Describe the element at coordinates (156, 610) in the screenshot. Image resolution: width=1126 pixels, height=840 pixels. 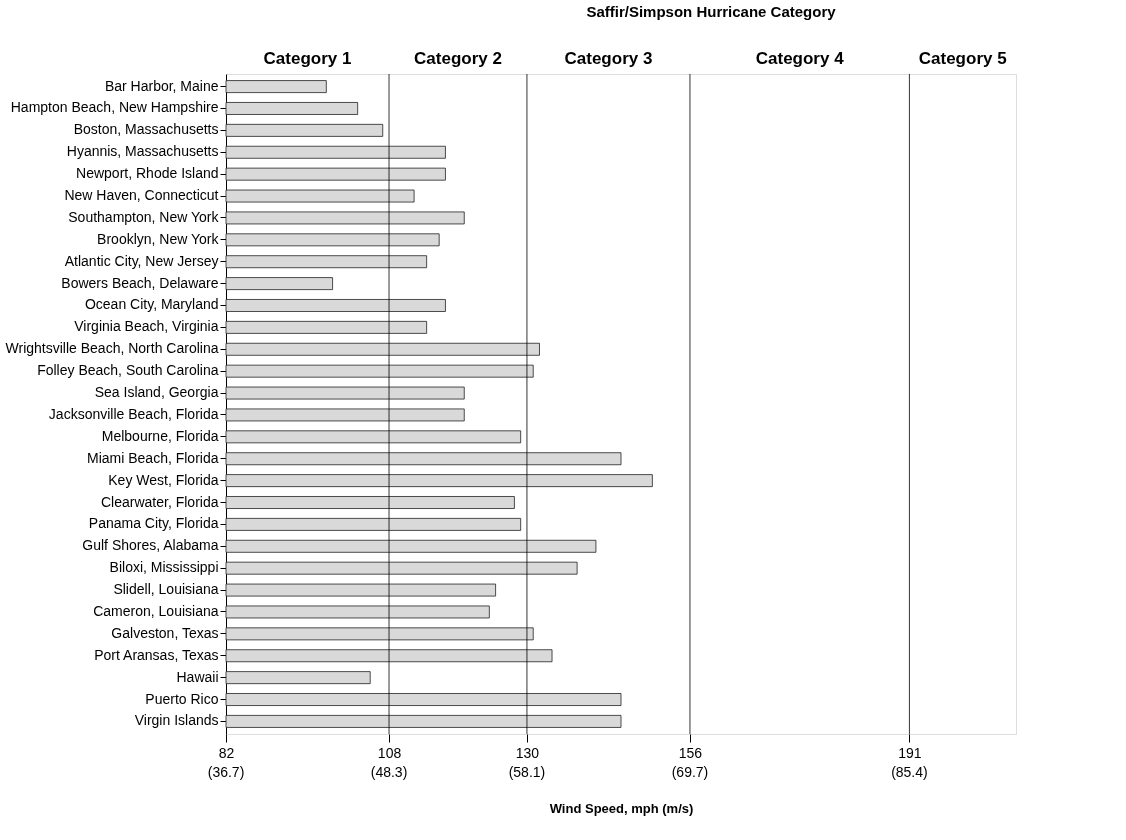
I see `y-tick-label: Cameron, Louisiana` at that location.